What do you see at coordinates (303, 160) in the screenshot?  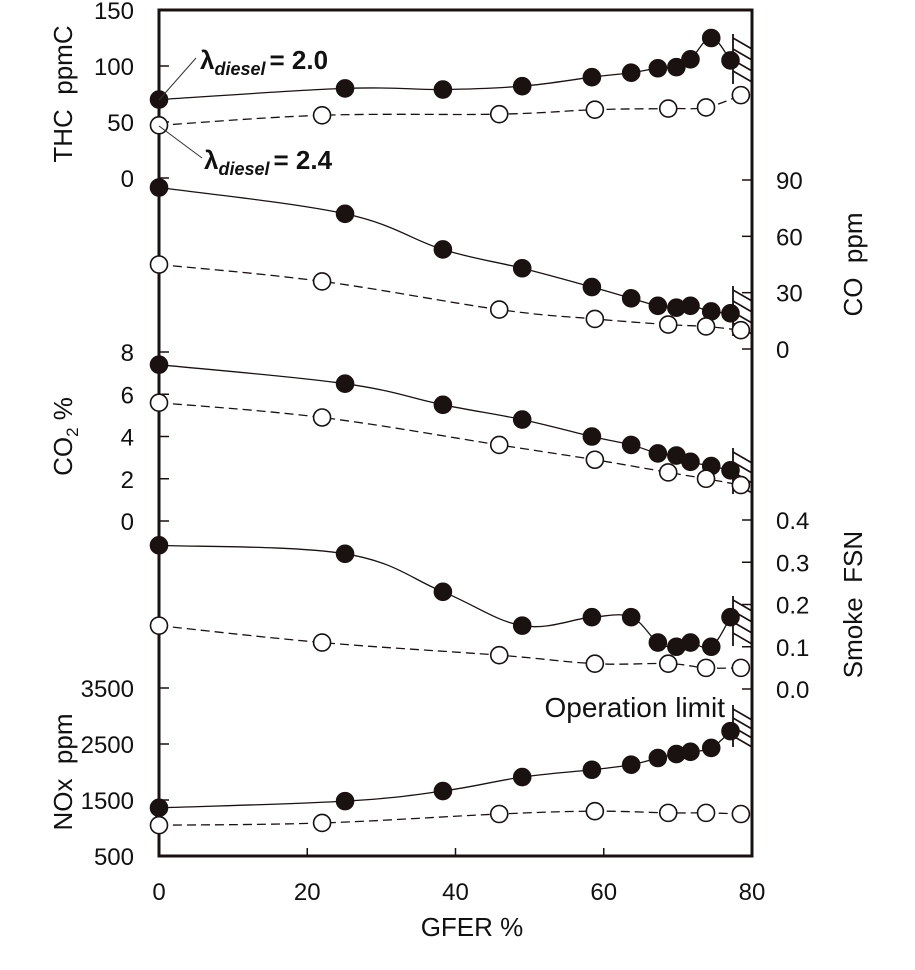 I see `lambda-24-value: = 2.4` at bounding box center [303, 160].